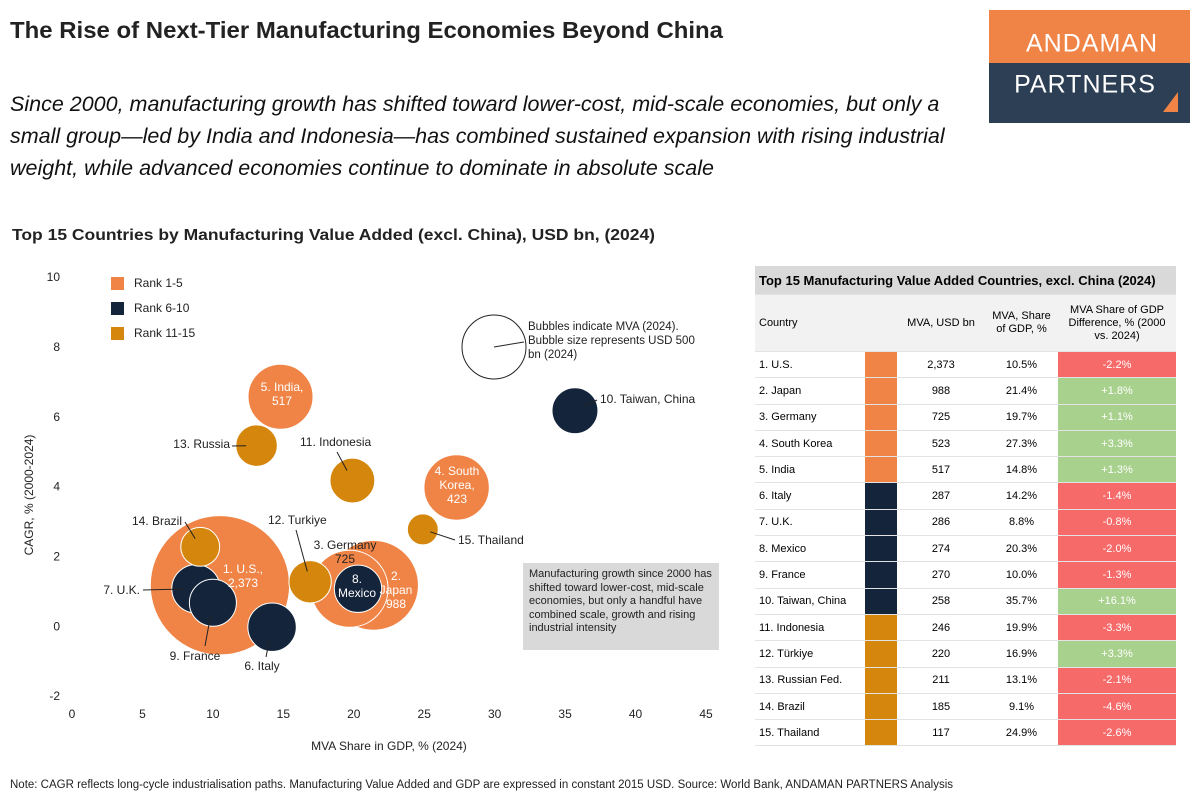 This screenshot has height=800, width=1200. I want to click on diff-cell: -2.0%, so click(1117, 549).